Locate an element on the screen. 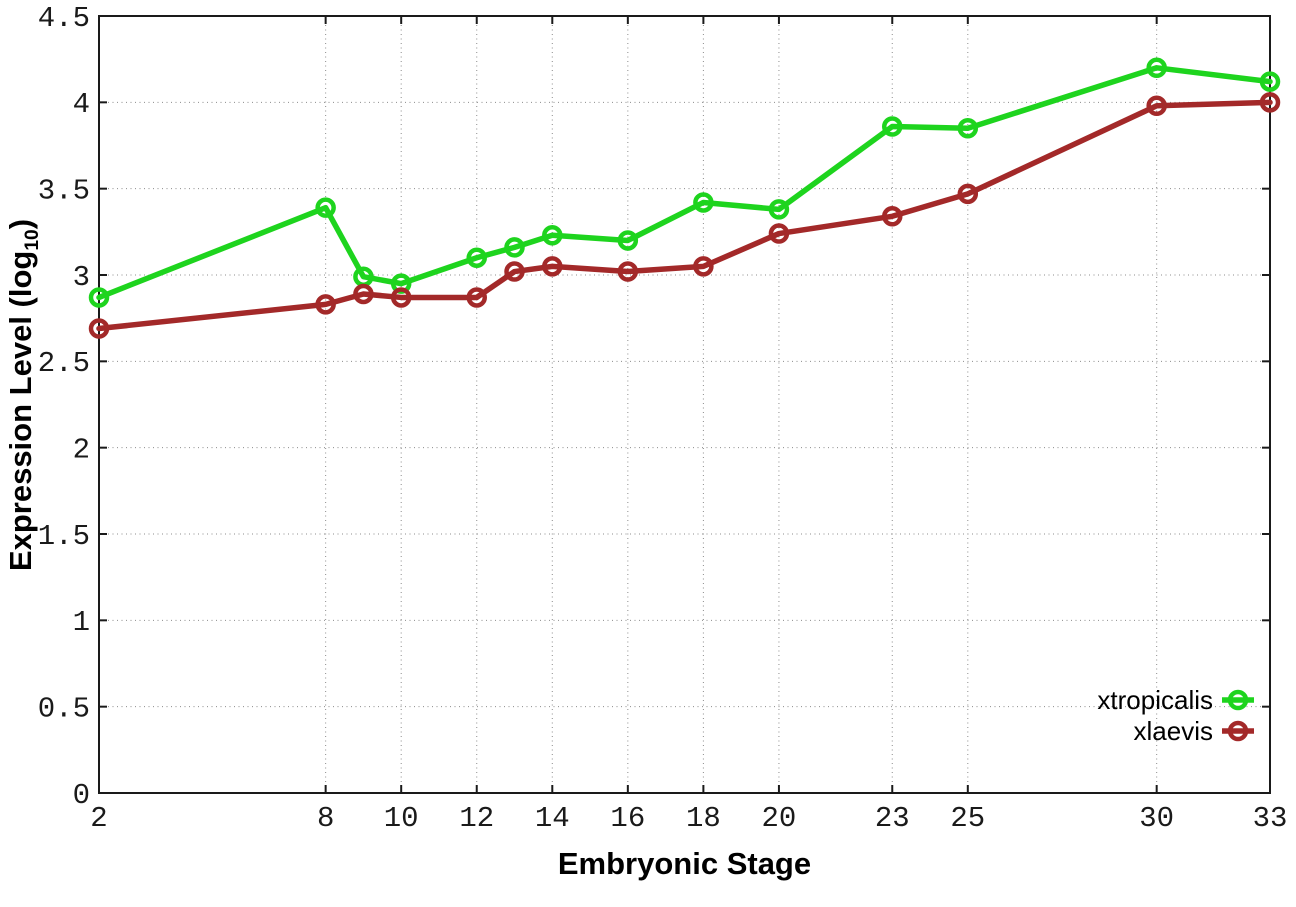  x-tick-label: 2 is located at coordinates (98, 818).